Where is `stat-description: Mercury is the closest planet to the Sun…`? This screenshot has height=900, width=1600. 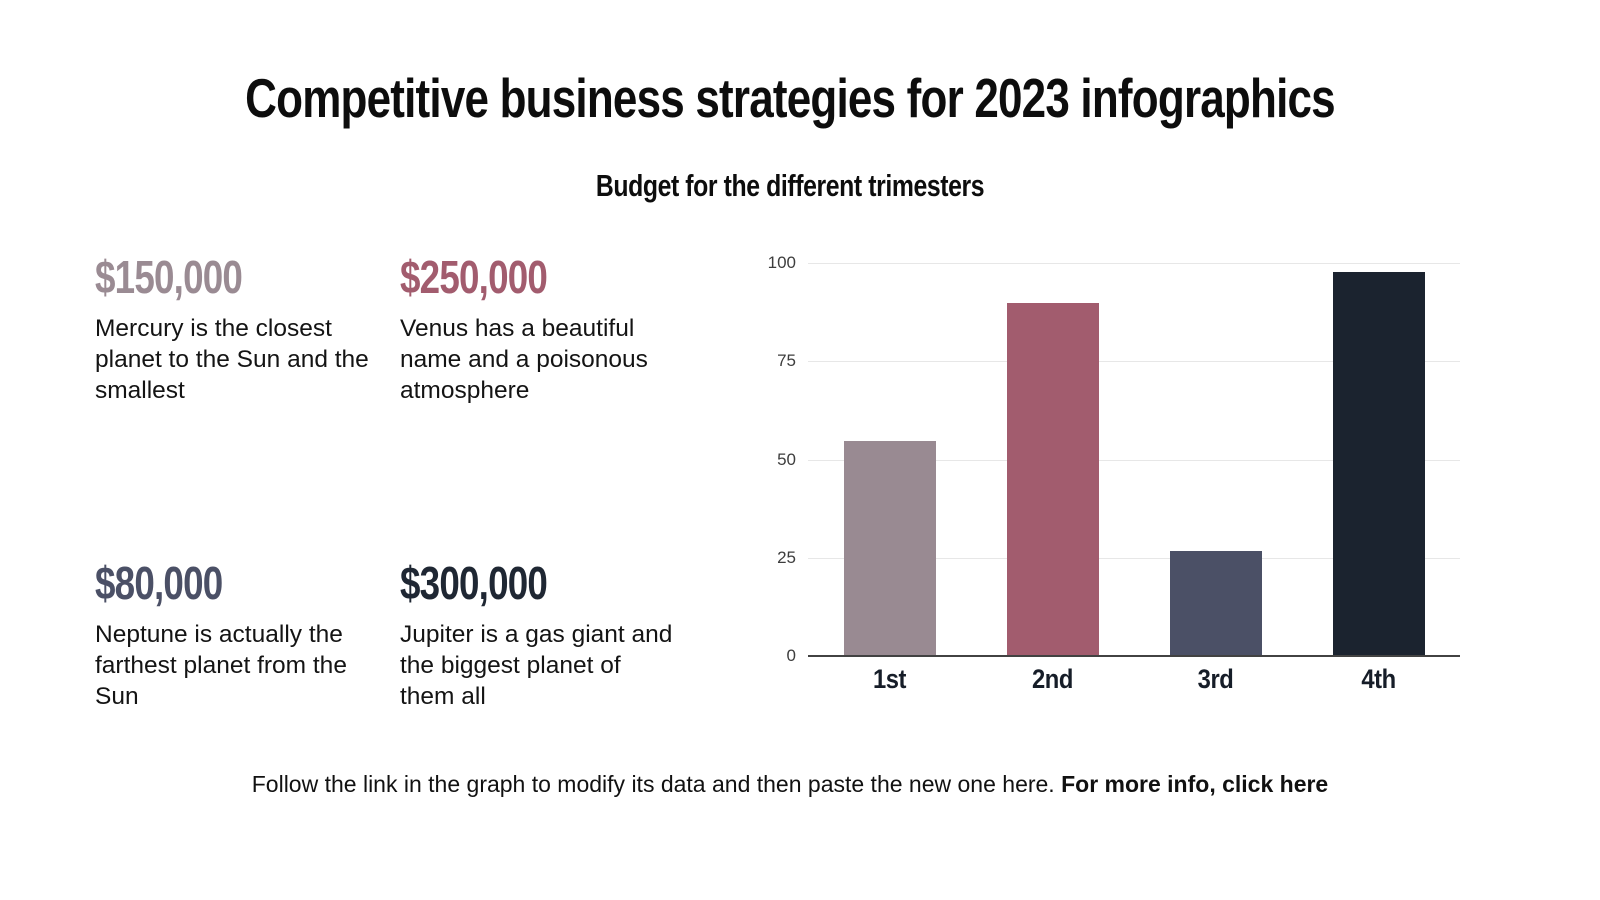
stat-description: Mercury is the closest planet to the Sun… is located at coordinates (232, 359).